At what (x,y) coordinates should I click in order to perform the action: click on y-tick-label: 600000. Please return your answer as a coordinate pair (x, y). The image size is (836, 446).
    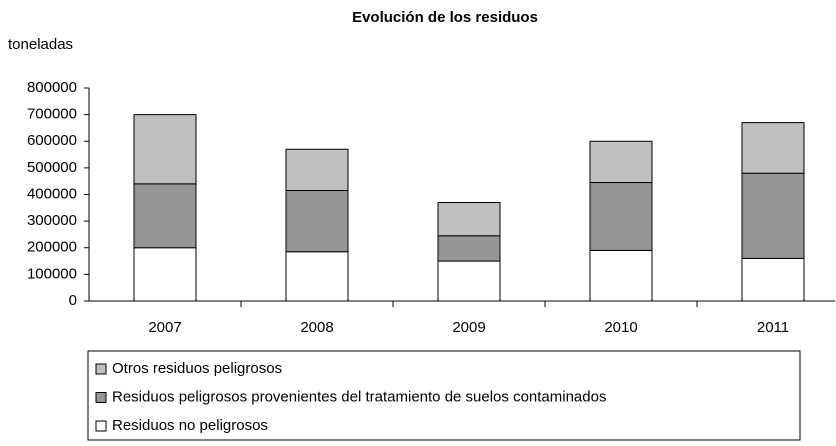
    Looking at the image, I should click on (52, 140).